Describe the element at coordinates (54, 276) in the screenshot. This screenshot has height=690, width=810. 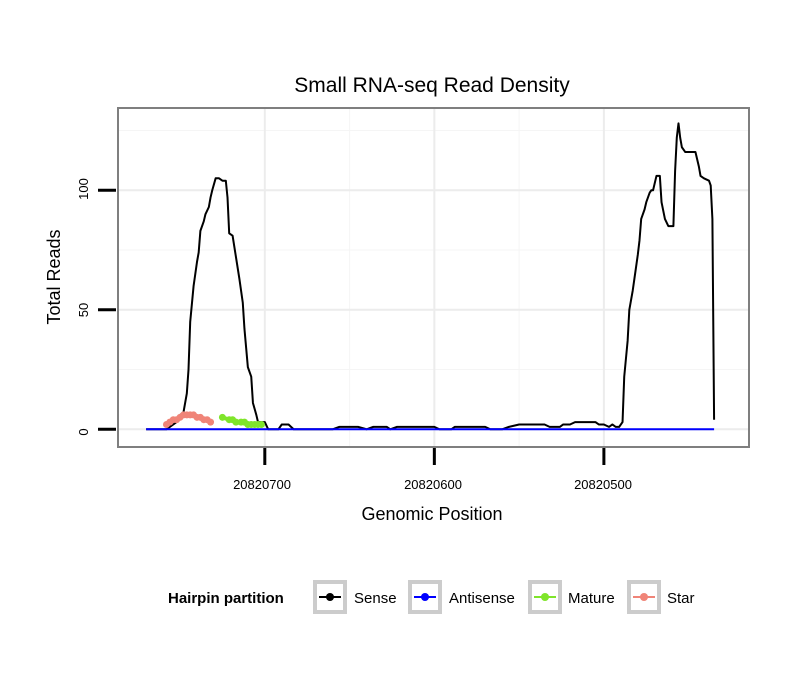
I see `y-axis-title: Total Reads` at that location.